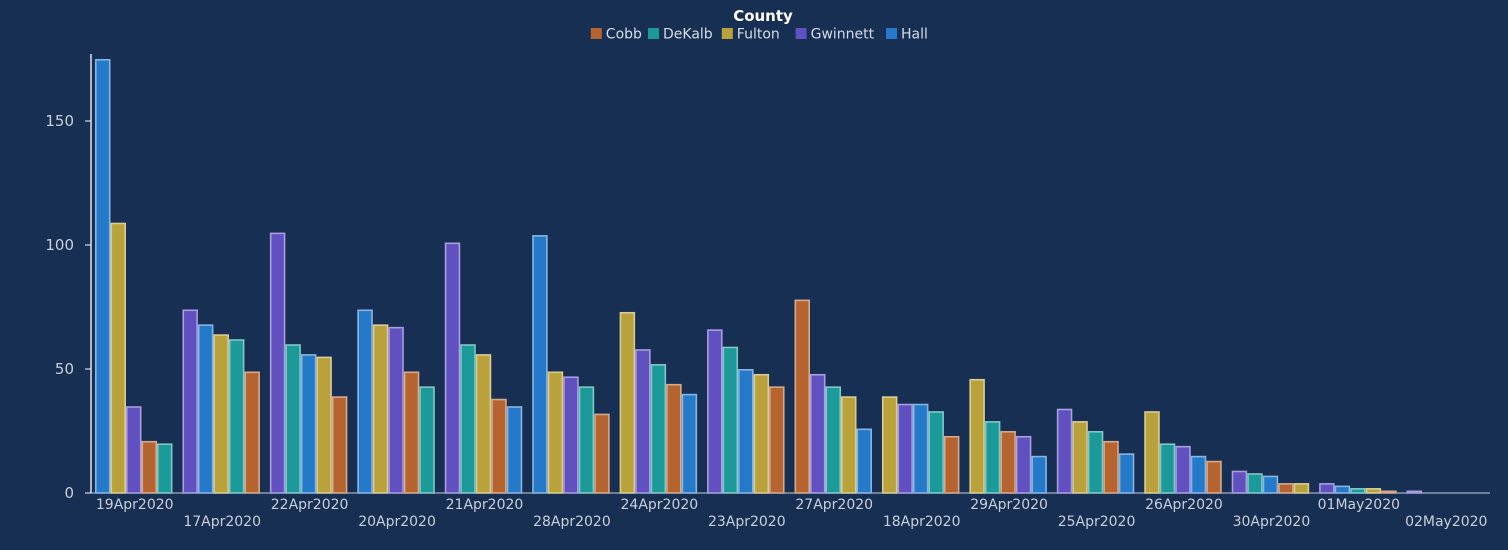 The image size is (1508, 550). What do you see at coordinates (586, 440) in the screenshot?
I see `bar-28Apr2020-dekalb` at bounding box center [586, 440].